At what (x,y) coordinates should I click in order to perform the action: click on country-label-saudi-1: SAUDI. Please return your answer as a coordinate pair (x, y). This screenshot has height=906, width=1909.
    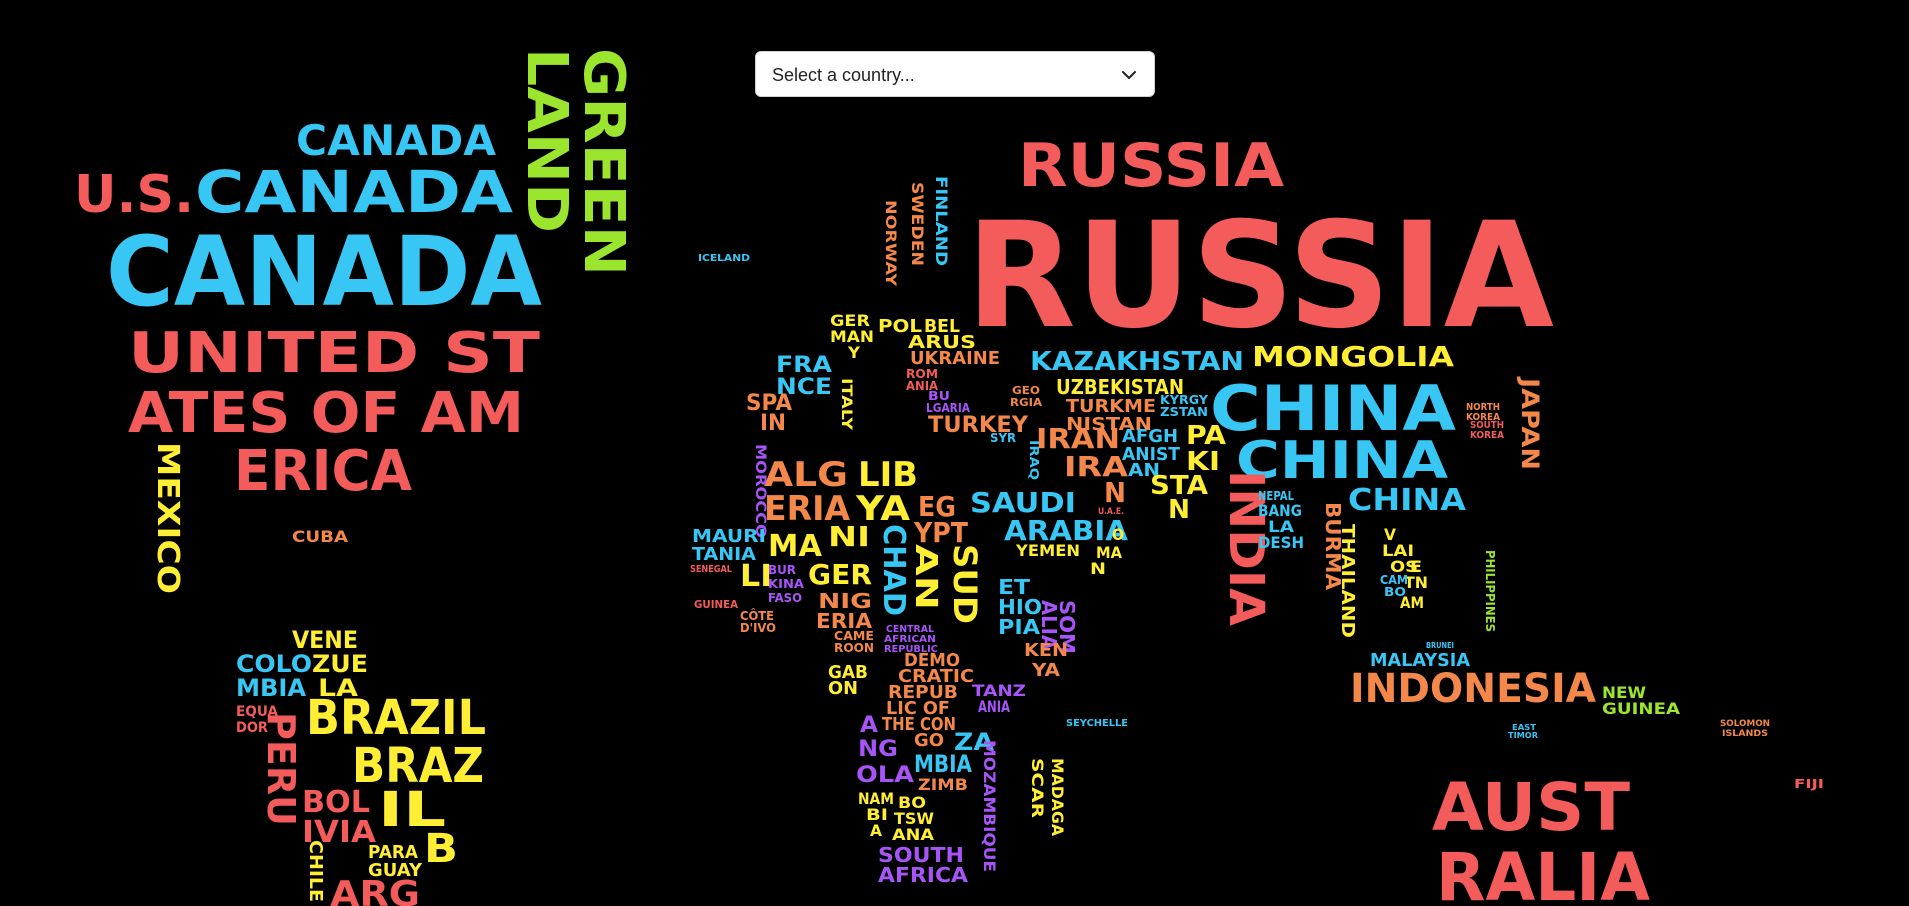
    Looking at the image, I should click on (1023, 502).